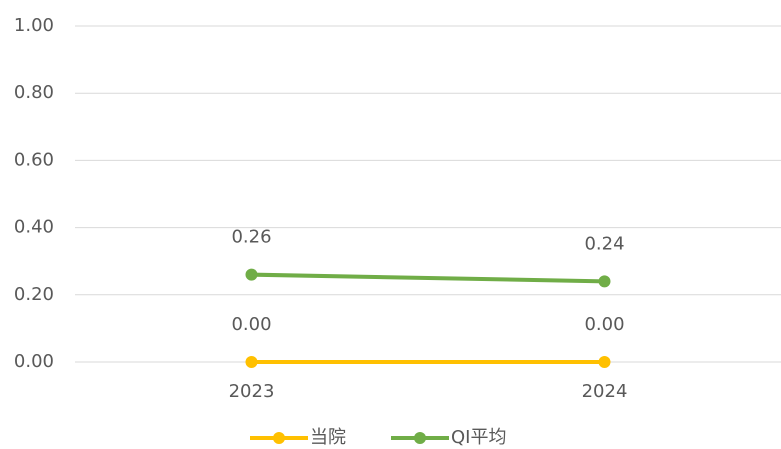  What do you see at coordinates (34, 227) in the screenshot?
I see `y-tick-label: 0.40` at bounding box center [34, 227].